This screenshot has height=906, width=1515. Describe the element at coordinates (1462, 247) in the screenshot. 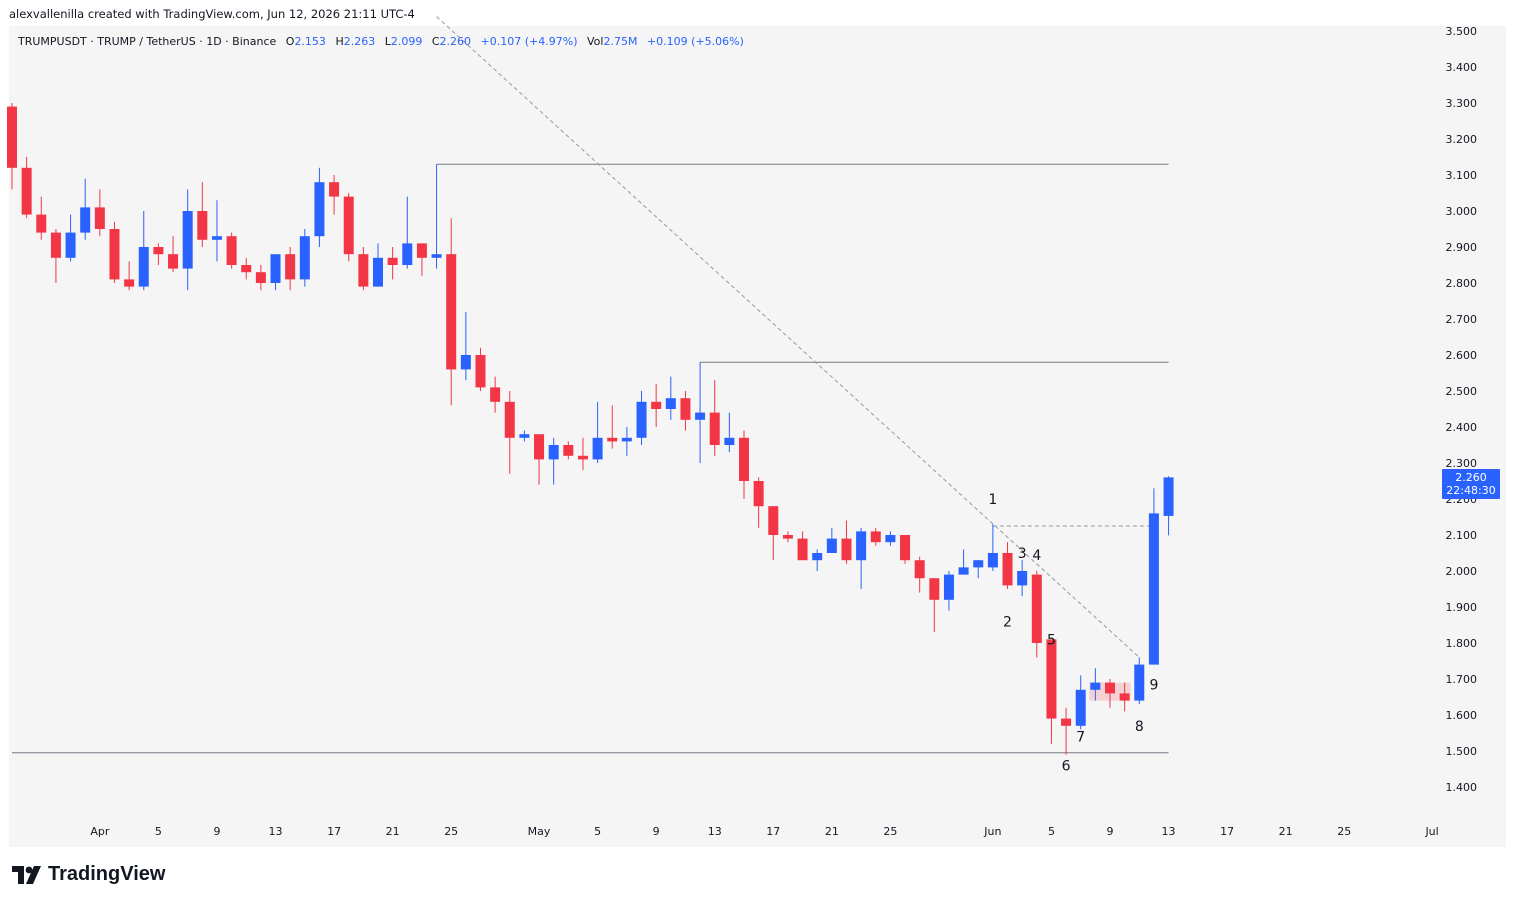

I see `price-axis-tick-label: 2.900` at that location.